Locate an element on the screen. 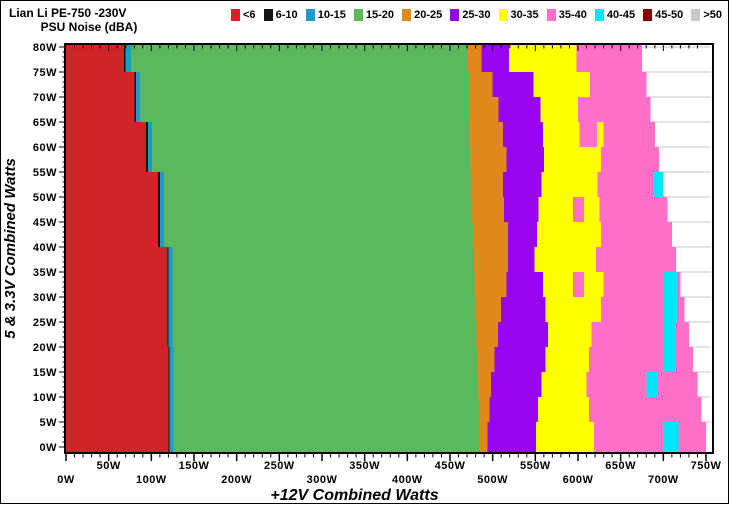  y-tick-label: 5W is located at coordinates (49, 423).